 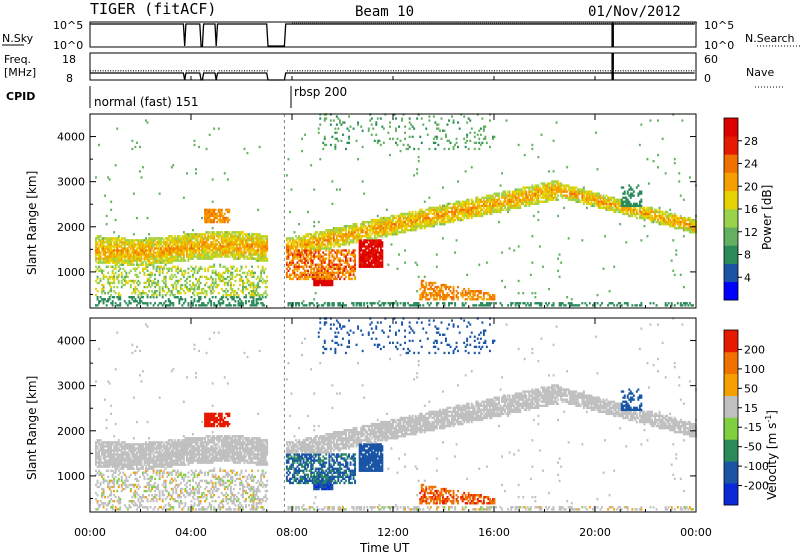 I want to click on nsky-trace, so click(x=393, y=34).